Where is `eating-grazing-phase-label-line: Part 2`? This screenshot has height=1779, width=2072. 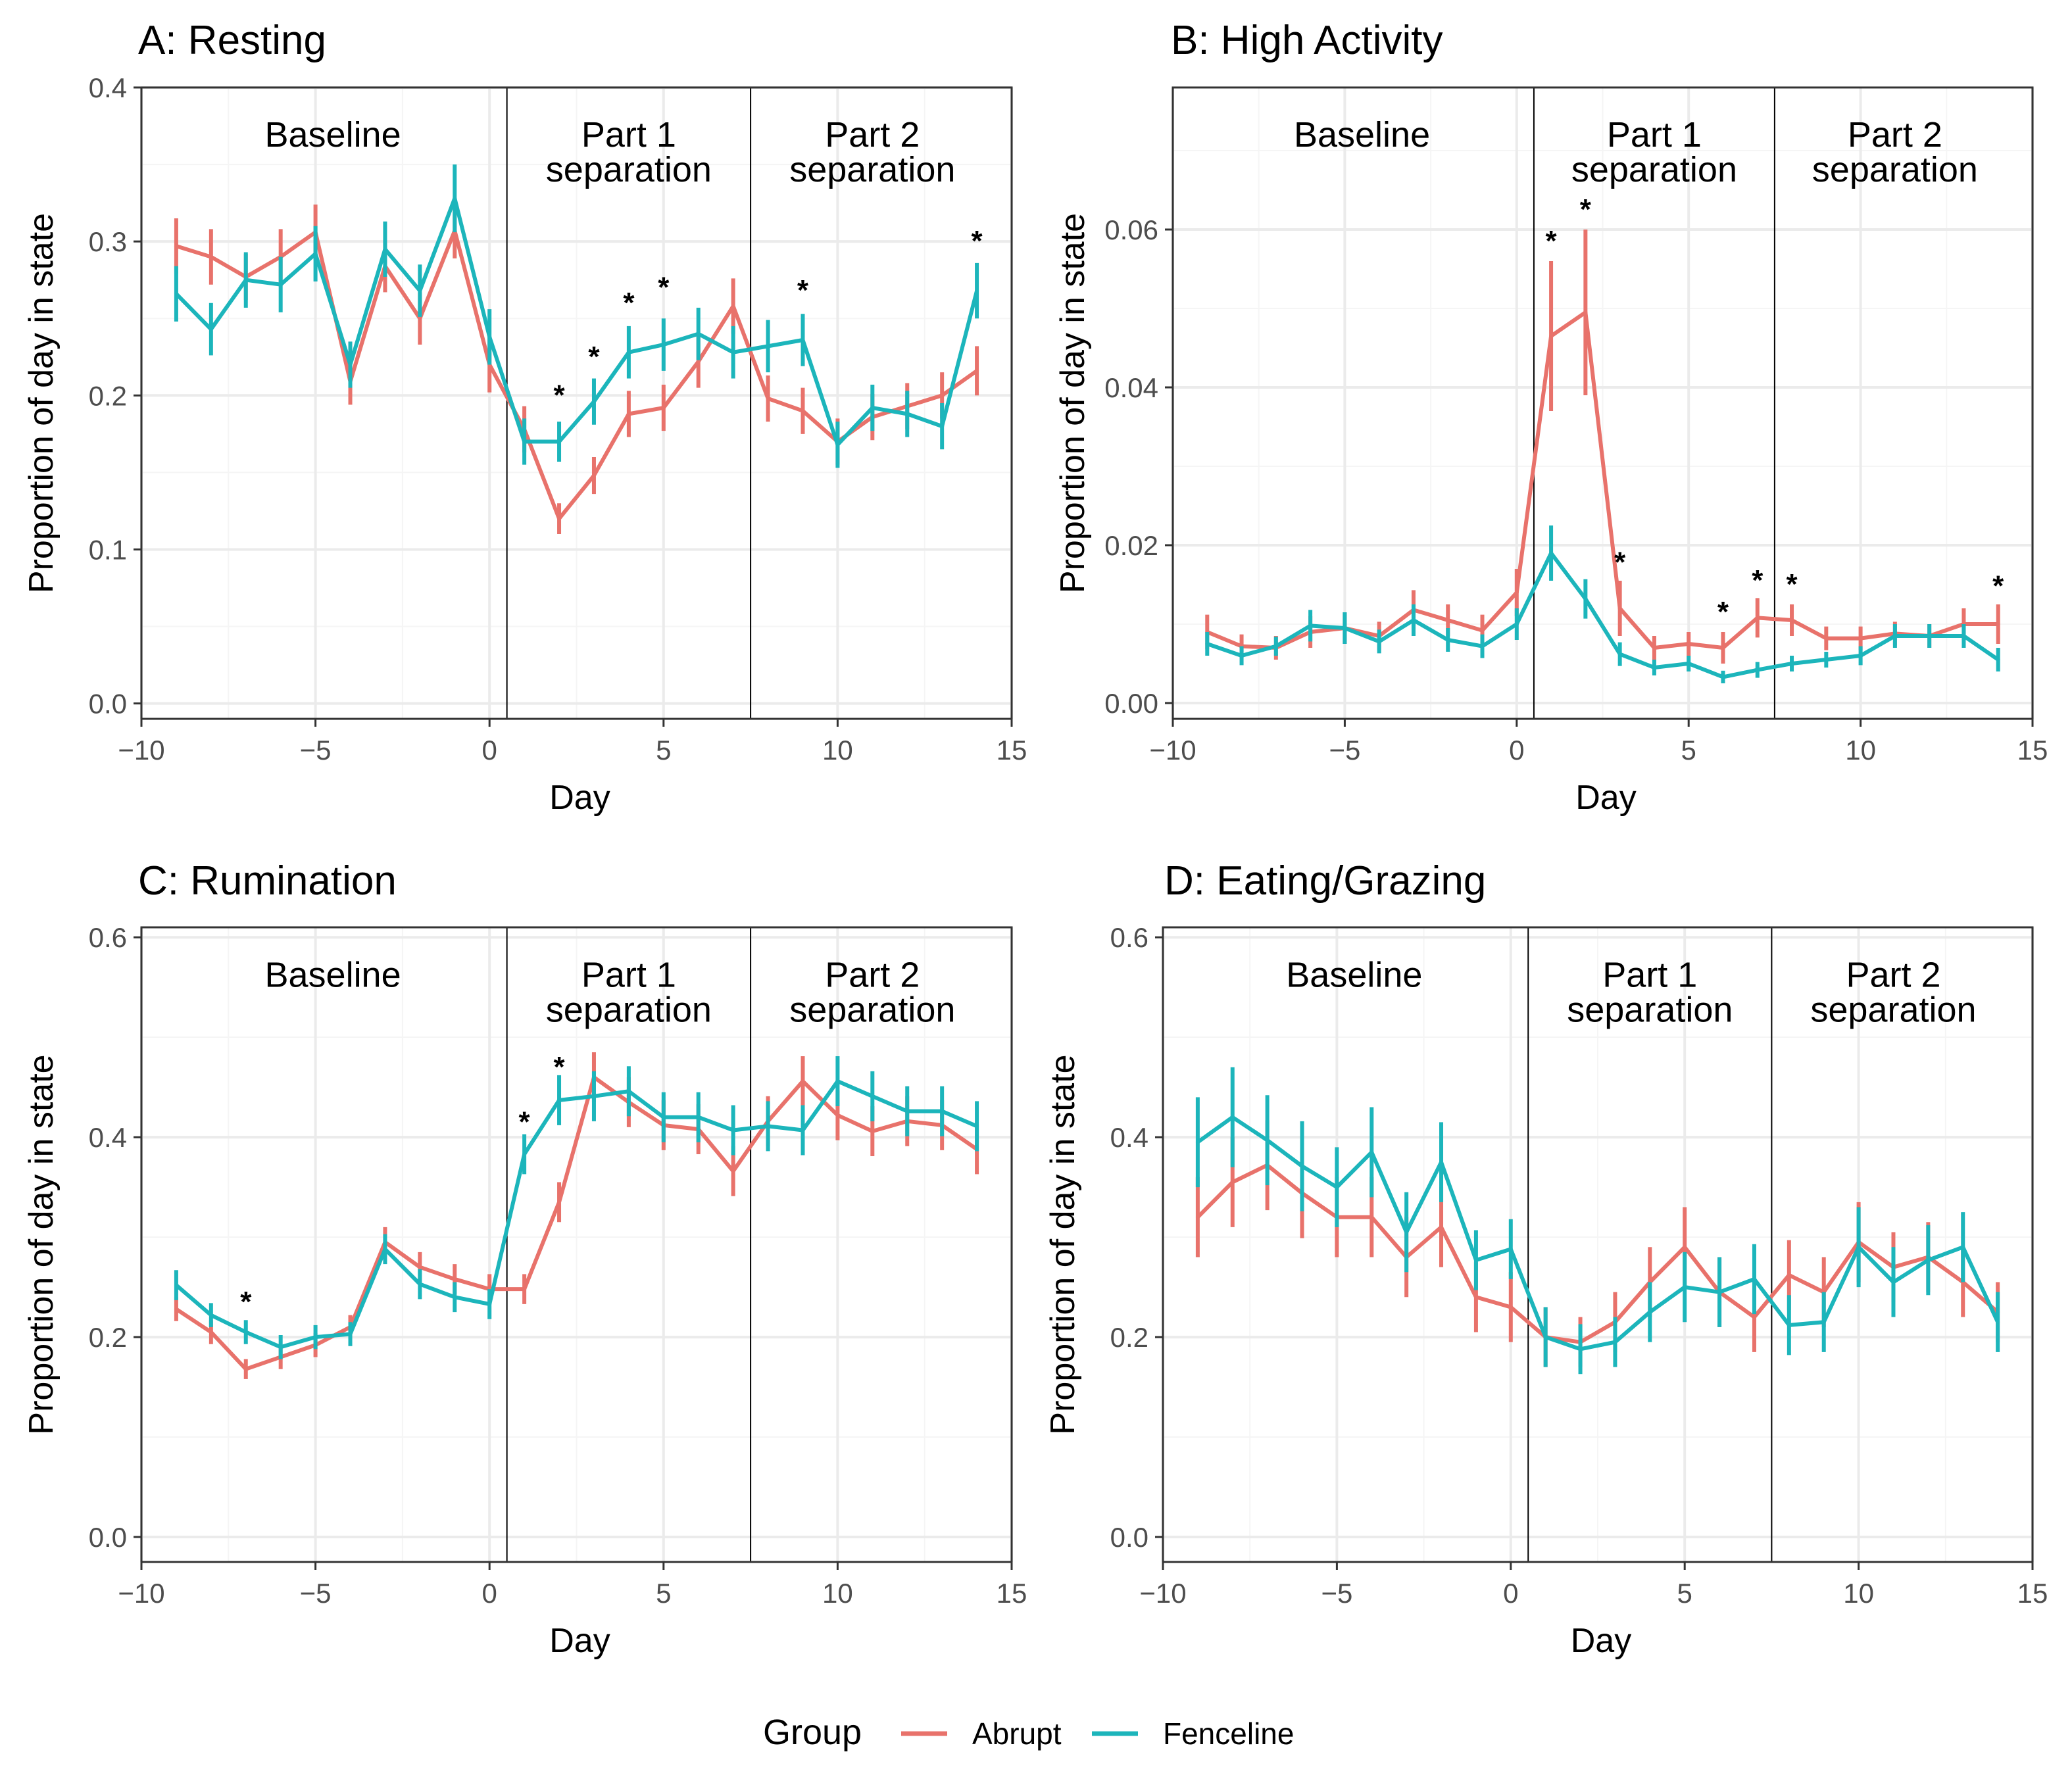
eating-grazing-phase-label-line: Part 2 is located at coordinates (1893, 974).